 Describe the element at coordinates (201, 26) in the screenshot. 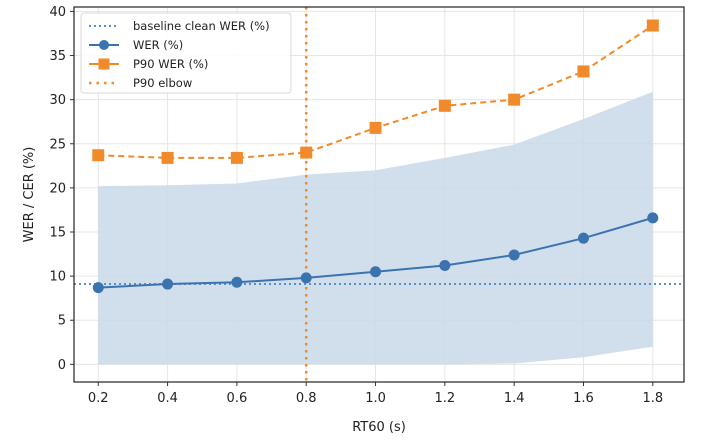

I see `legend-baseline-label: baseline clean WER (%)` at that location.